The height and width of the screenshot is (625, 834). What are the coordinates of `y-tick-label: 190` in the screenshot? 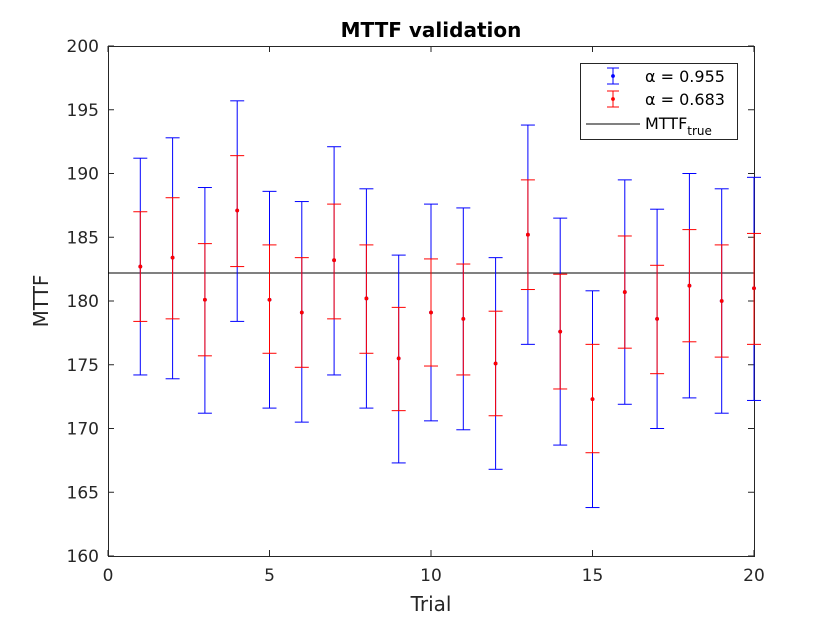 It's located at (83, 175).